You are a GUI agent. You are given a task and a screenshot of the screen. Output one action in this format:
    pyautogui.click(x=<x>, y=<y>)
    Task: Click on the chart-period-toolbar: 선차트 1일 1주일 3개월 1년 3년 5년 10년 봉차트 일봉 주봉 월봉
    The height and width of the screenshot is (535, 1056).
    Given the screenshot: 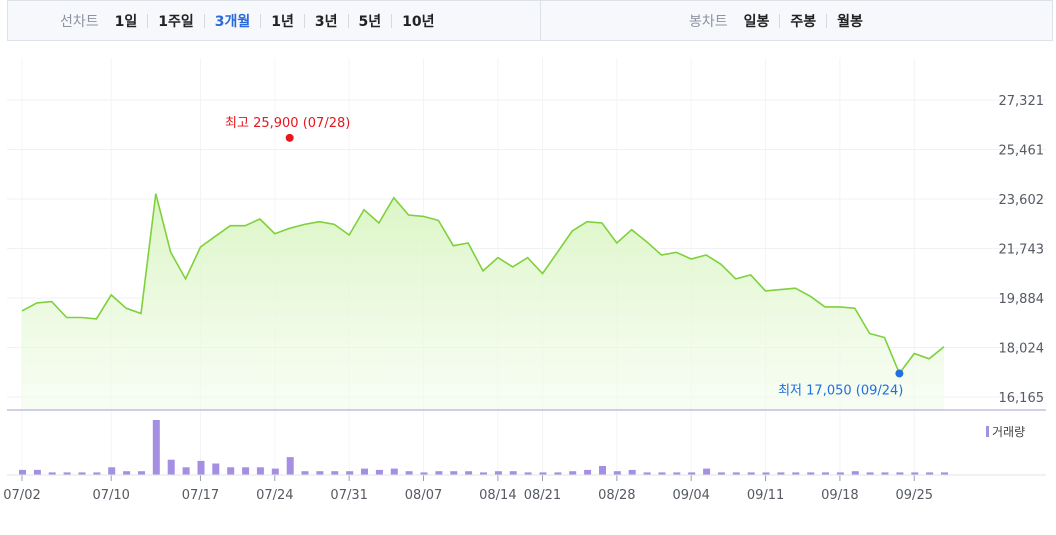 What is the action you would take?
    pyautogui.click(x=530, y=20)
    